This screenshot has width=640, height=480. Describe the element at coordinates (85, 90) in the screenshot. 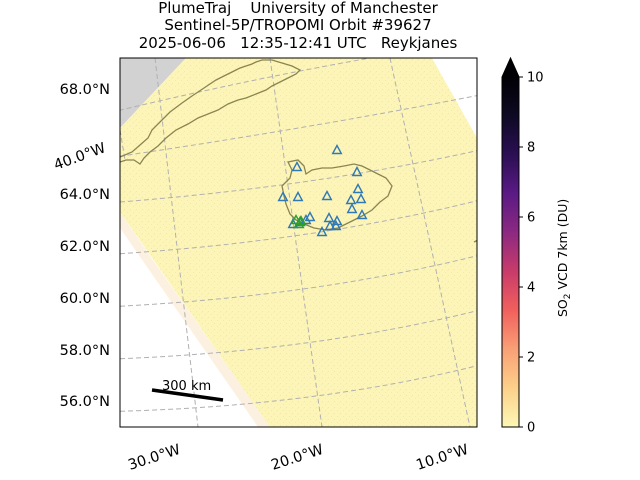

I see `lat-label-68: 68.0°N` at that location.